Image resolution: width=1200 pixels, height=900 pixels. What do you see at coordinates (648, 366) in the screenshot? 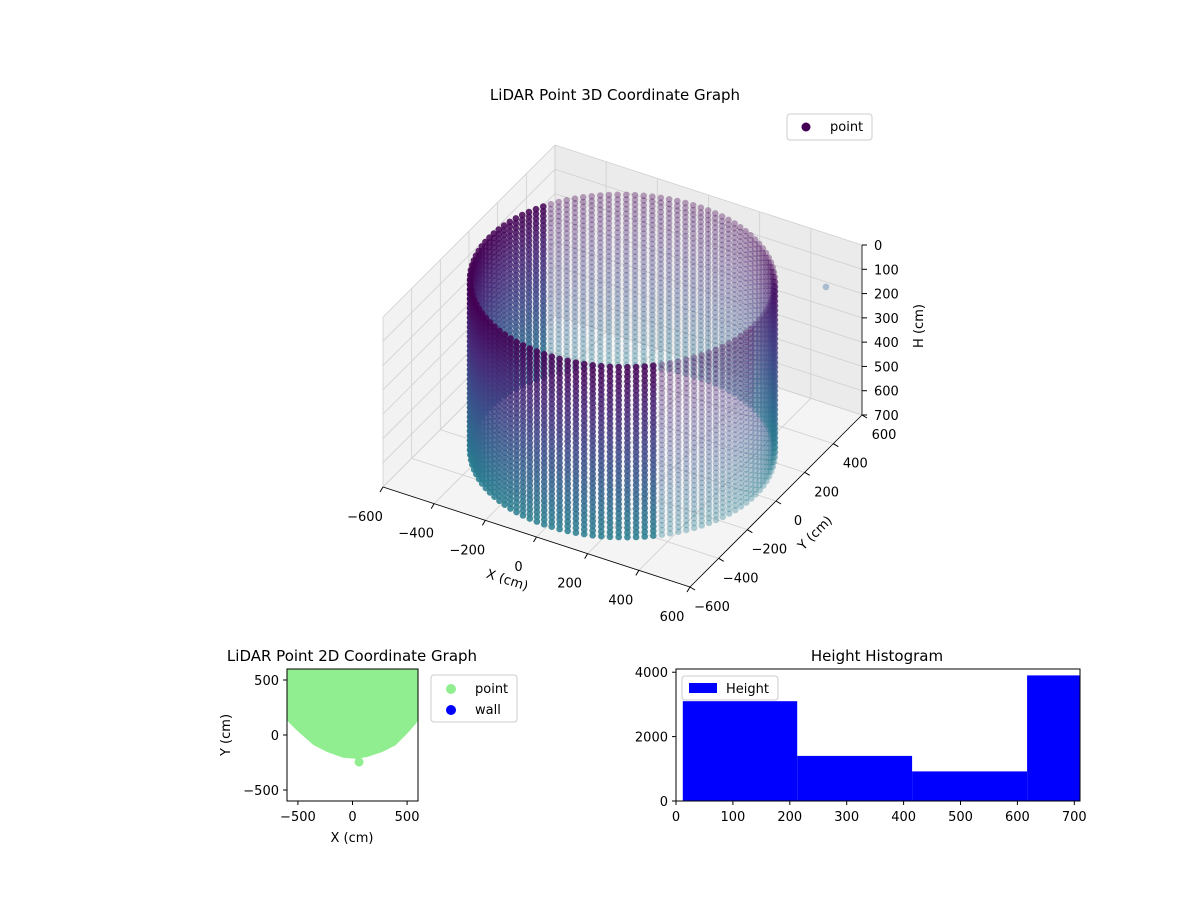
I see `3d-point-cloud` at bounding box center [648, 366].